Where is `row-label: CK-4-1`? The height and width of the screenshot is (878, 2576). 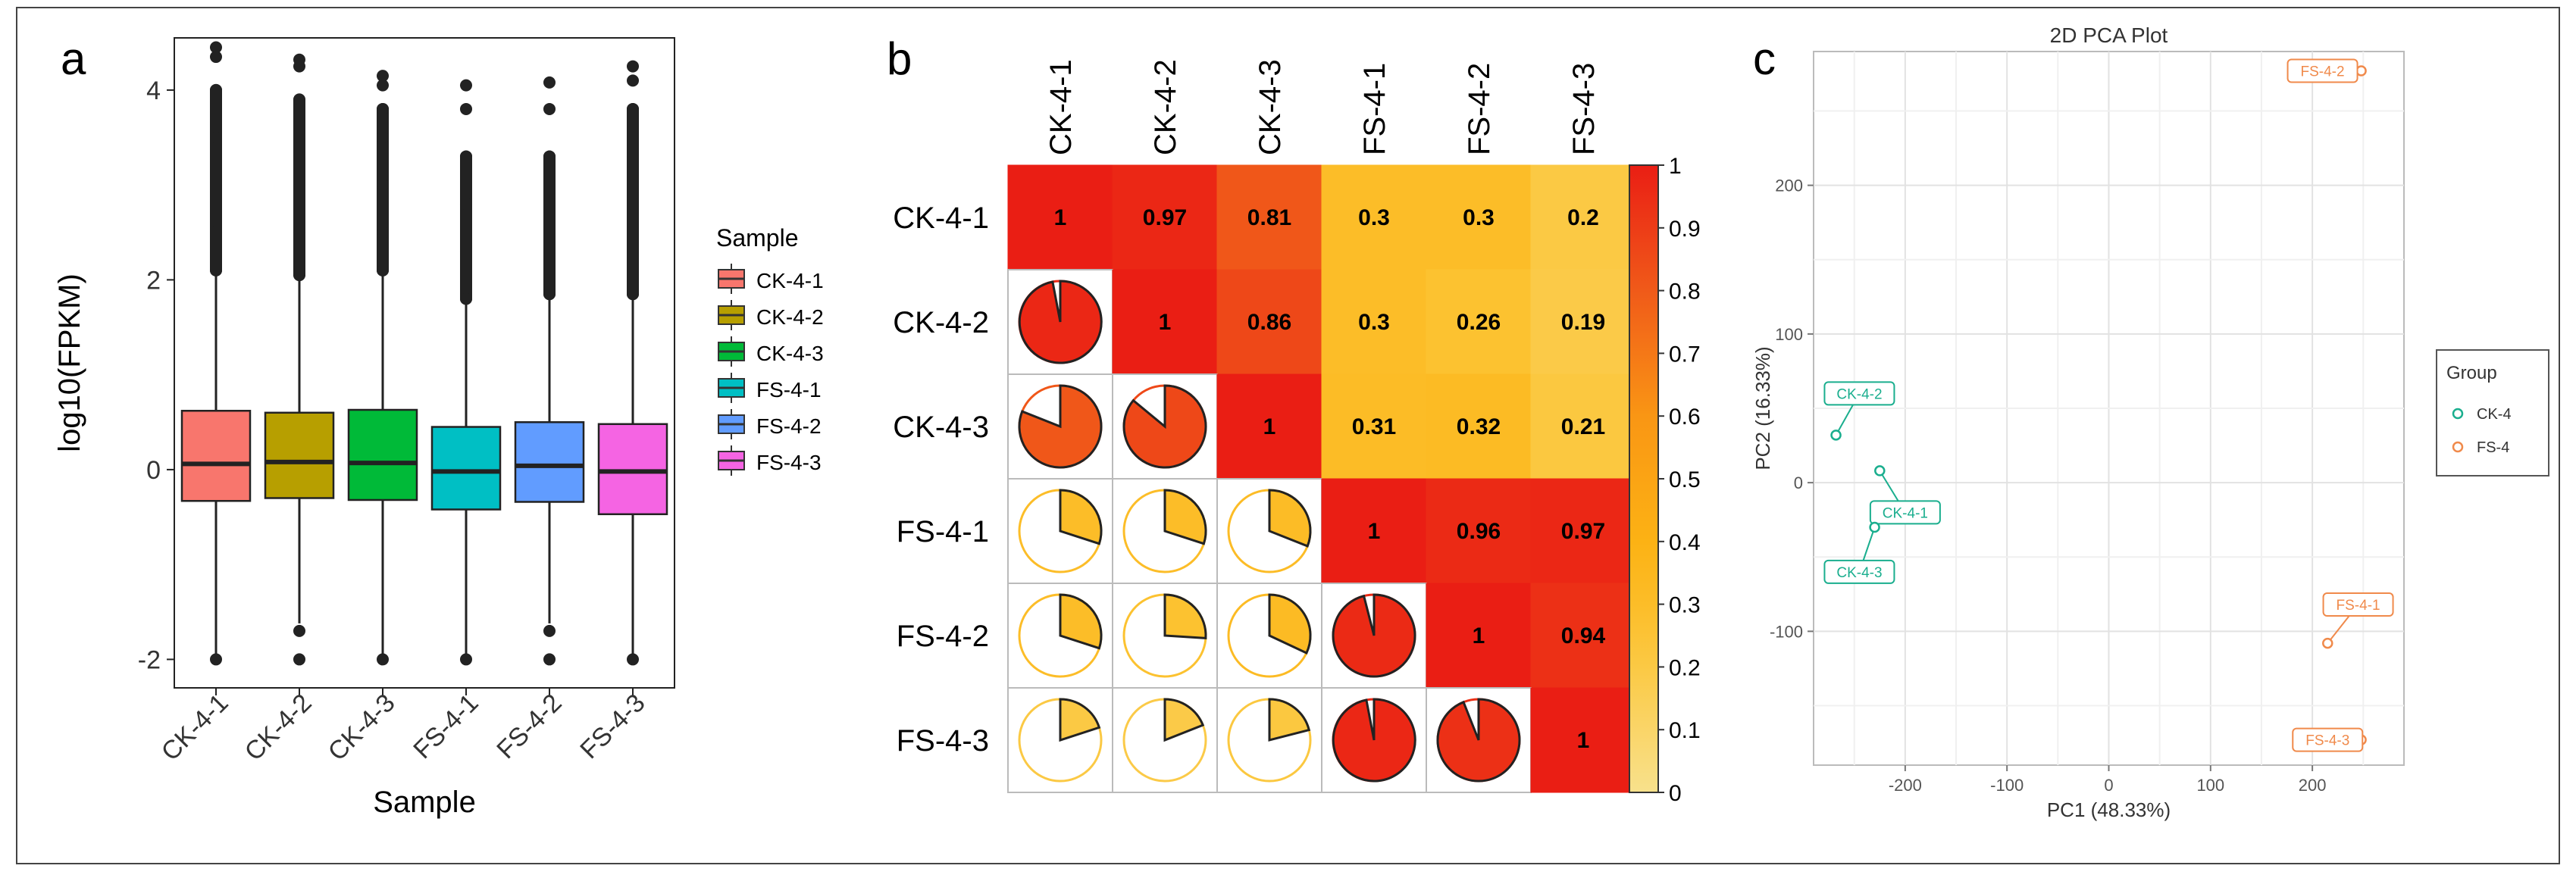
row-label: CK-4-1 is located at coordinates (941, 219).